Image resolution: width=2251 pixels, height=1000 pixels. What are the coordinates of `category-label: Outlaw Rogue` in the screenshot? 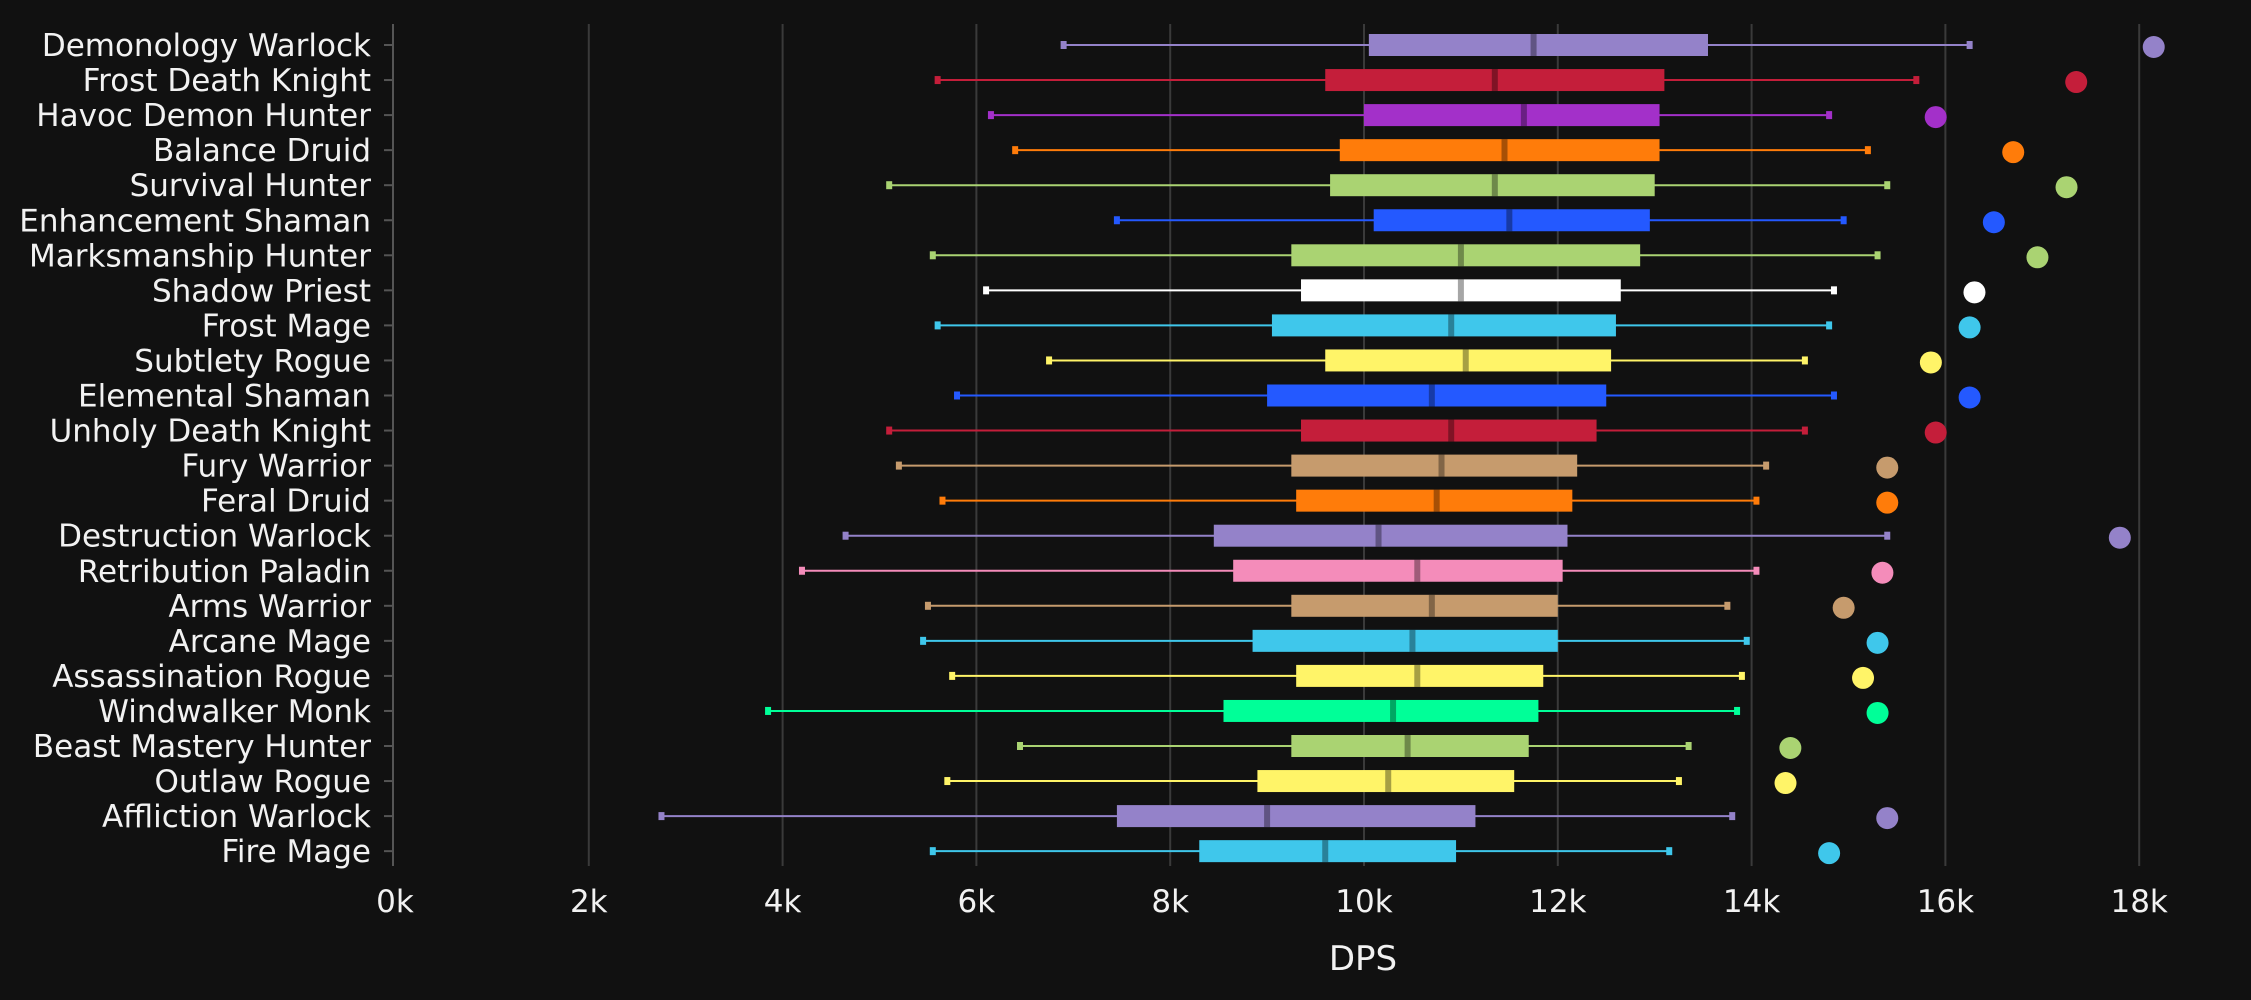 It's located at (262, 782).